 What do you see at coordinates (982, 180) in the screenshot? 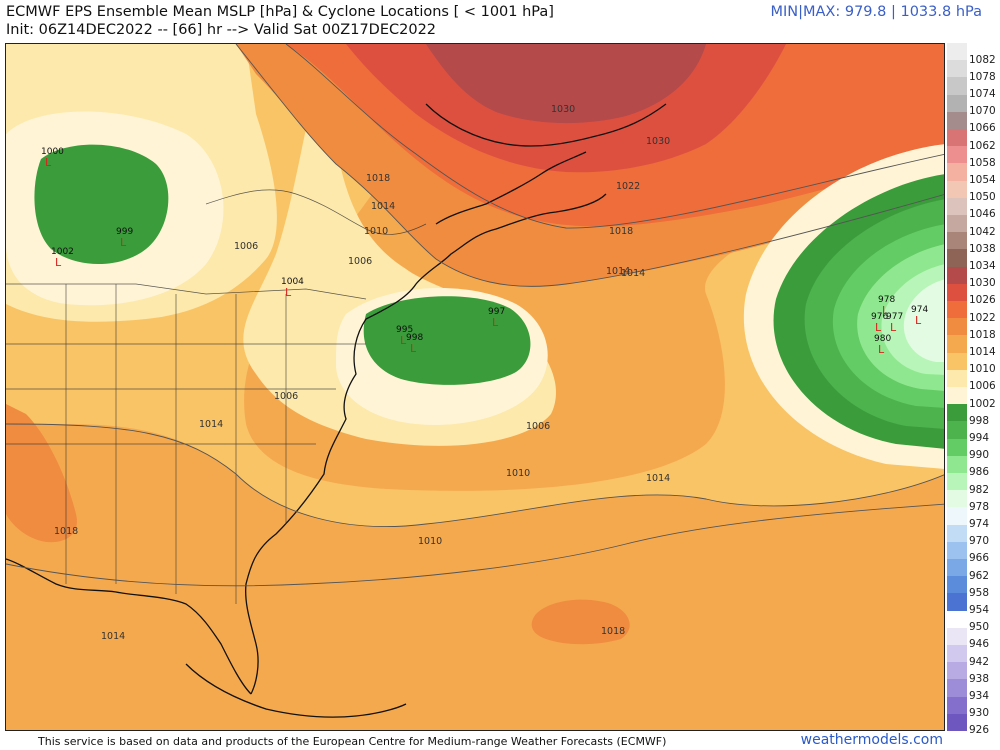
I see `colorbar-label: 1054` at bounding box center [982, 180].